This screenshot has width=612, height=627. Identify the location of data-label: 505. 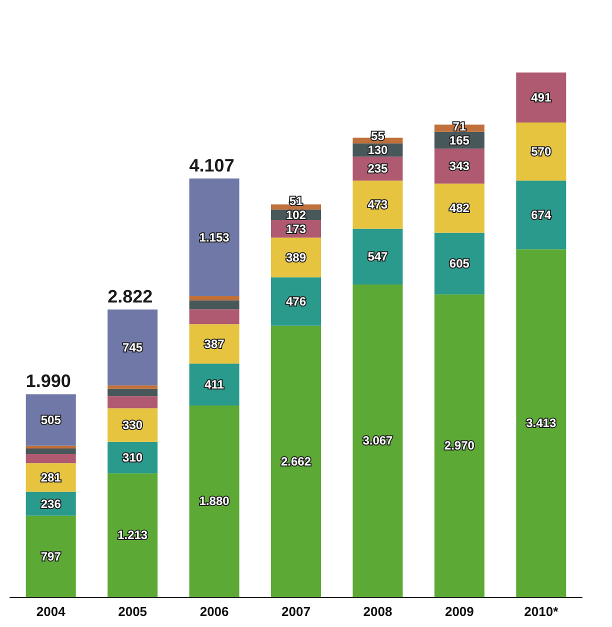
(51, 419).